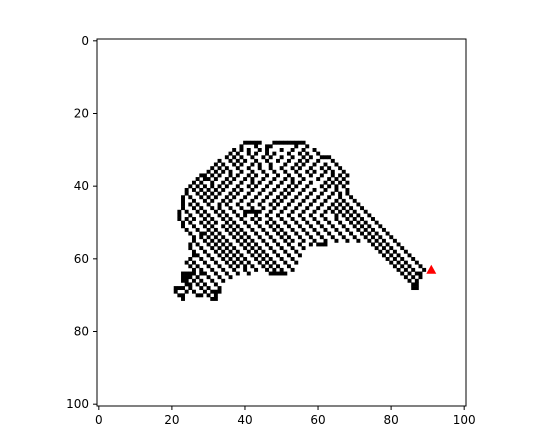 The width and height of the screenshot is (555, 443). Describe the element at coordinates (81, 186) in the screenshot. I see `y-tick-label: 40` at that location.